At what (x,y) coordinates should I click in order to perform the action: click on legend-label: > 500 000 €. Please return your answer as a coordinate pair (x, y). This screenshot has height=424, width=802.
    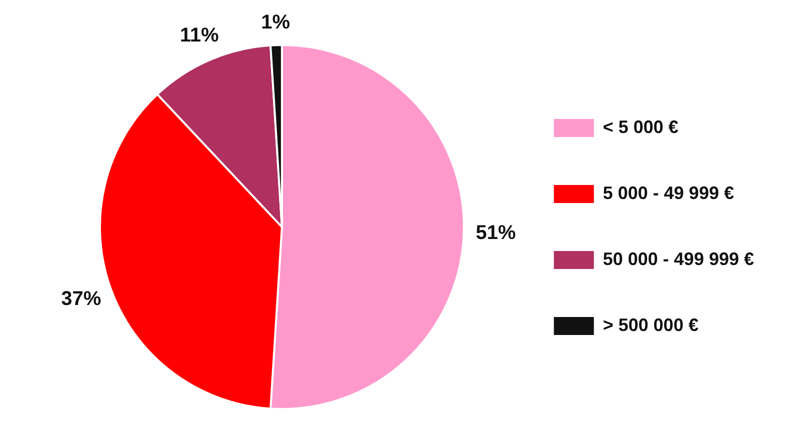
    Looking at the image, I should click on (650, 324).